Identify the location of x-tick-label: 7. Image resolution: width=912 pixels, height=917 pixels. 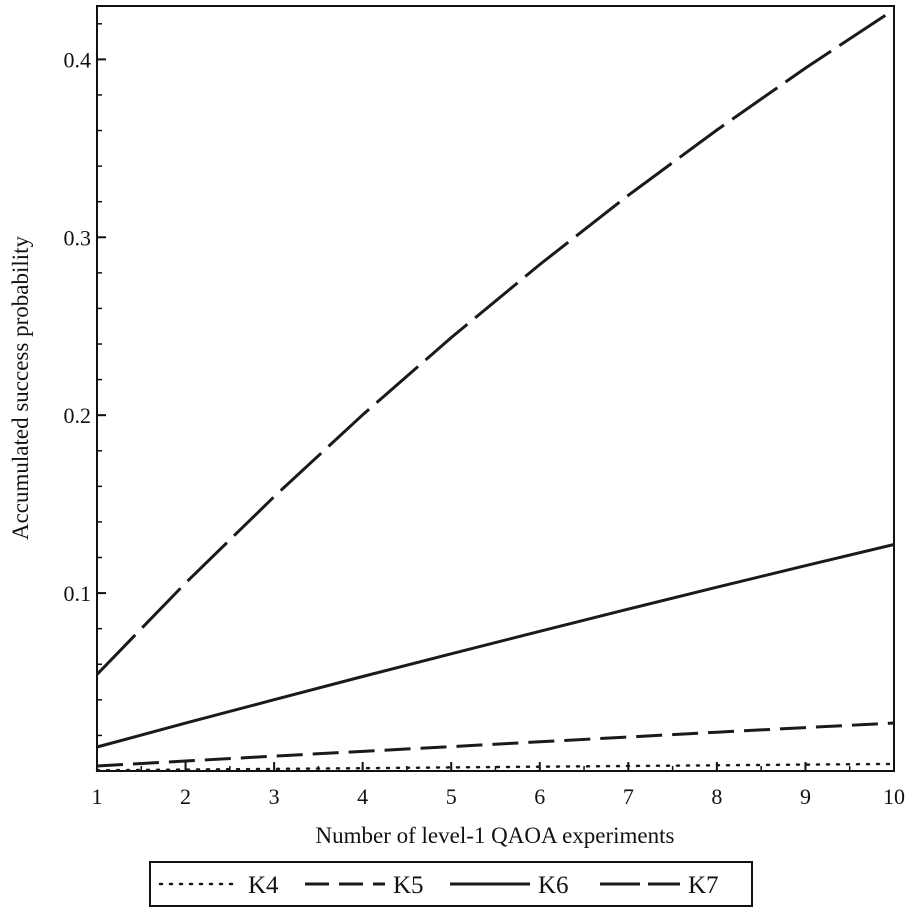
(628, 796).